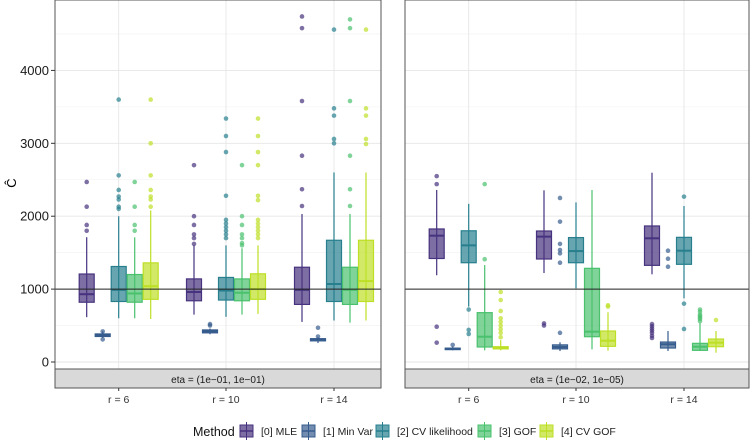 This screenshot has width=750, height=446. I want to click on box--2-cv-likelihood, so click(226, 216).